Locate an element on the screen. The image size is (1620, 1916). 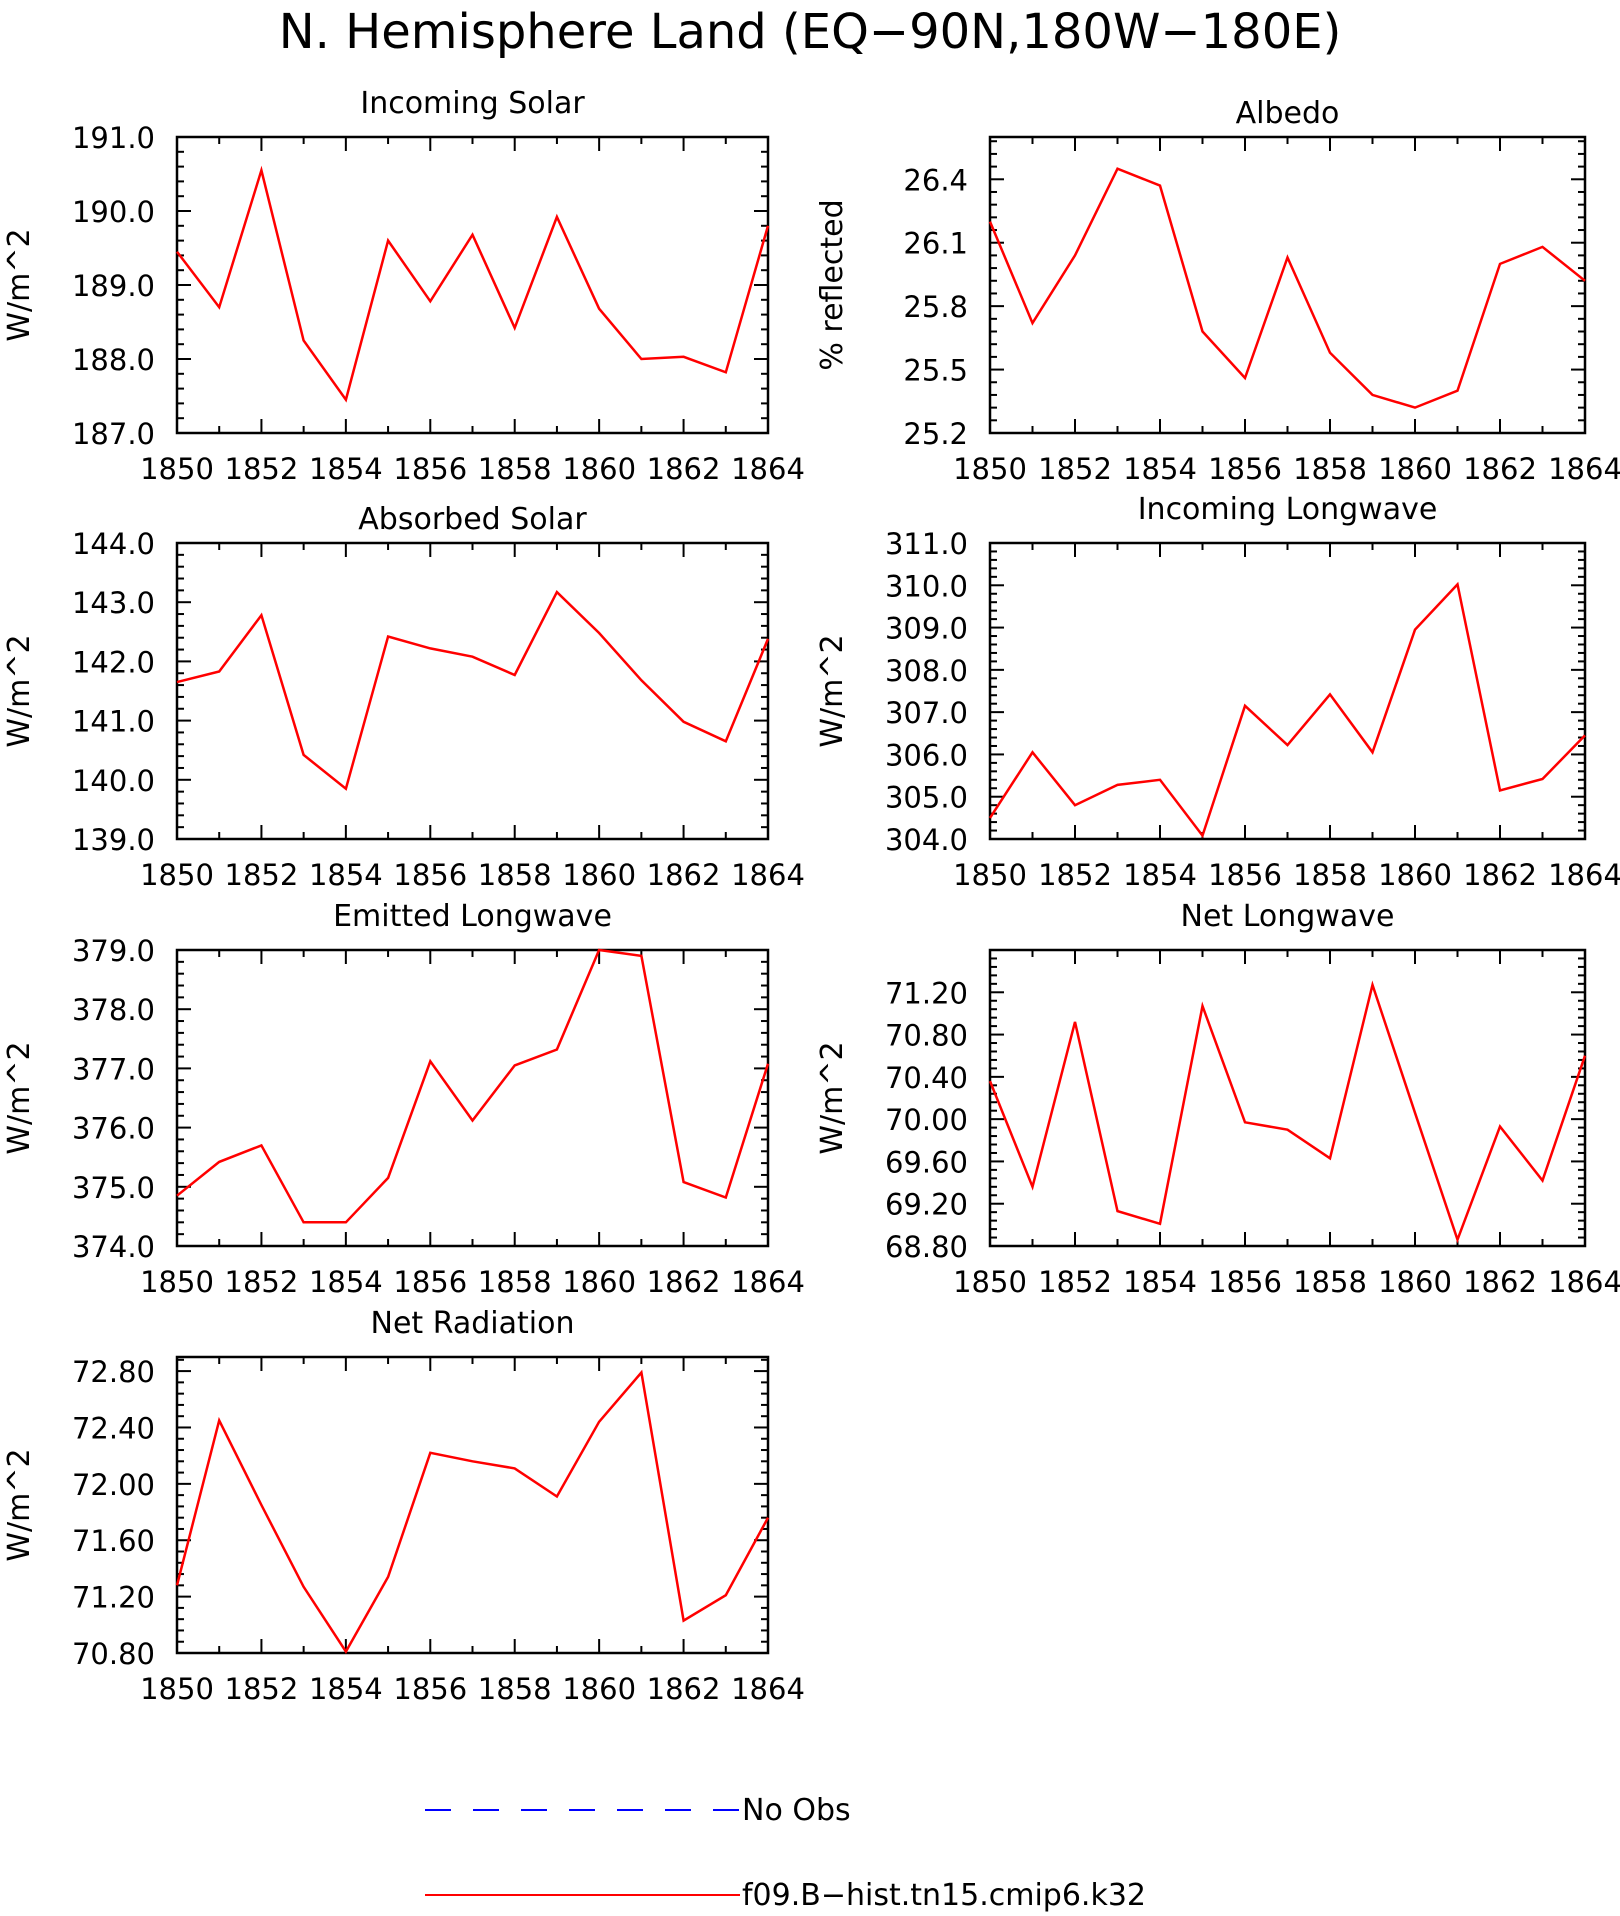
y-tick-label: 308.0 is located at coordinates (926, 671).